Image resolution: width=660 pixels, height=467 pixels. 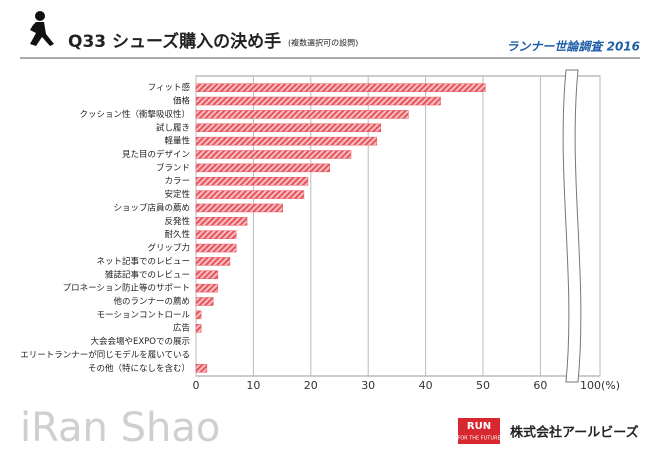 What do you see at coordinates (177, 234) in the screenshot?
I see `y-tick-label: 耐久性` at bounding box center [177, 234].